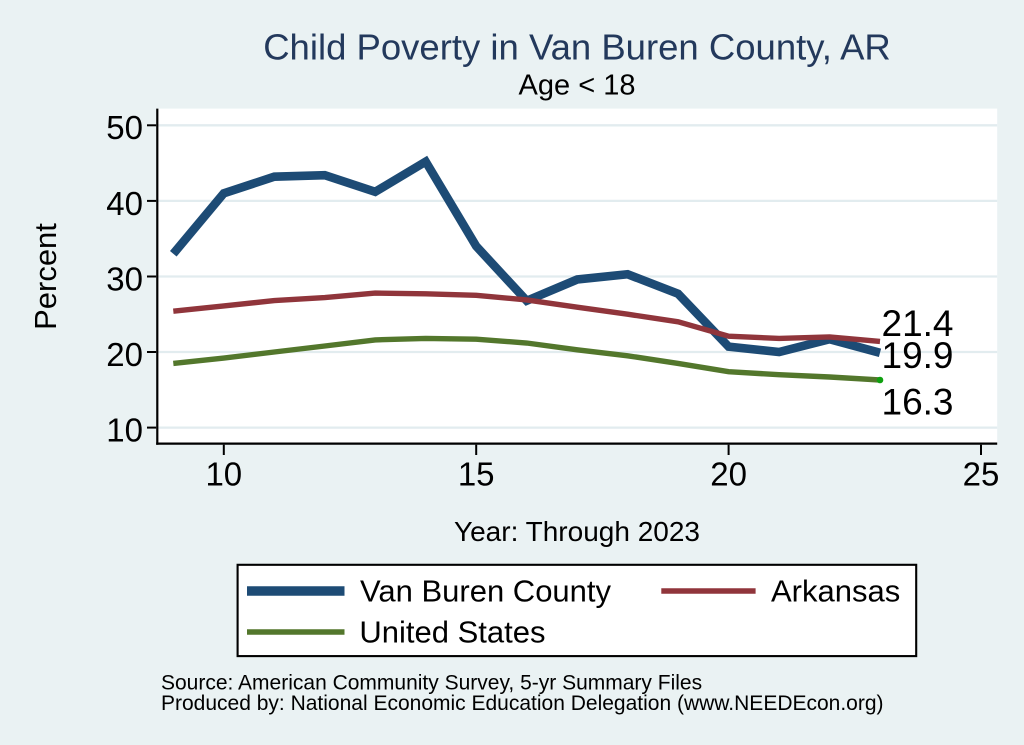 This screenshot has height=745, width=1024. What do you see at coordinates (577, 47) in the screenshot?
I see `svg-text:Child Poverty in Van Buren Cou: Child Poverty in Van Buren County, AR` at bounding box center [577, 47].